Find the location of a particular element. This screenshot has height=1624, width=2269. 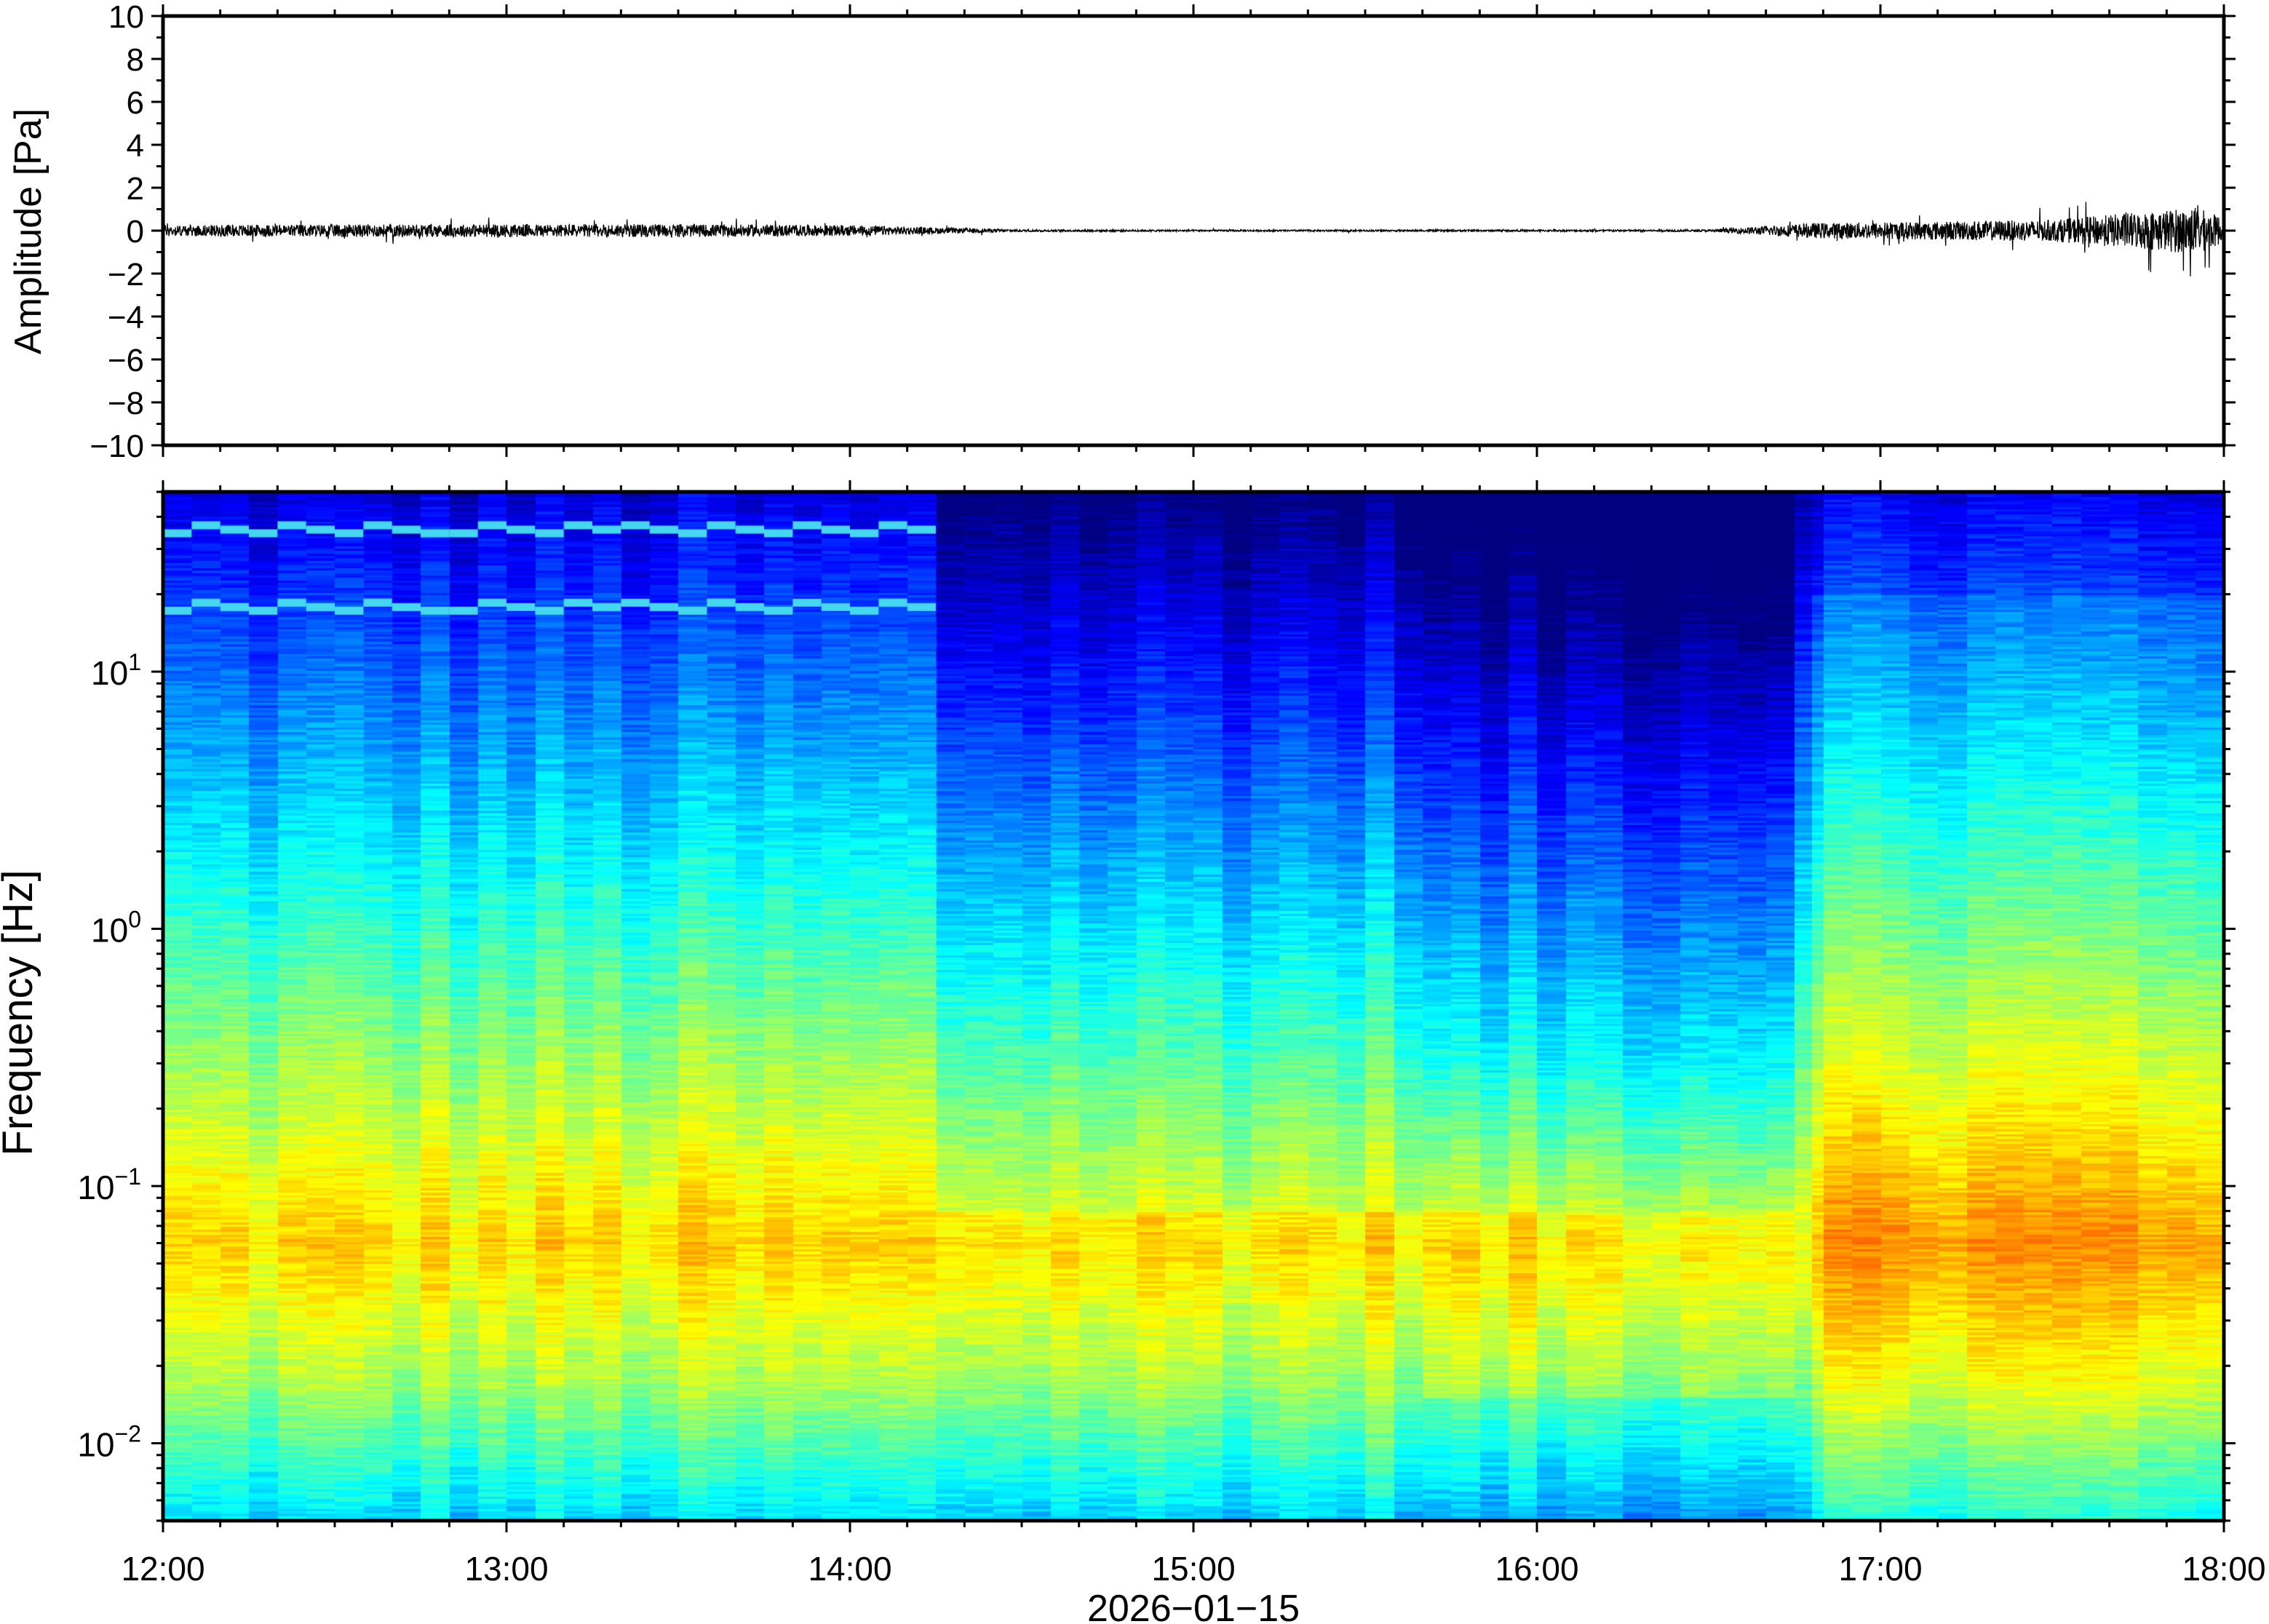

amp-tick-label: −8 is located at coordinates (126, 403).